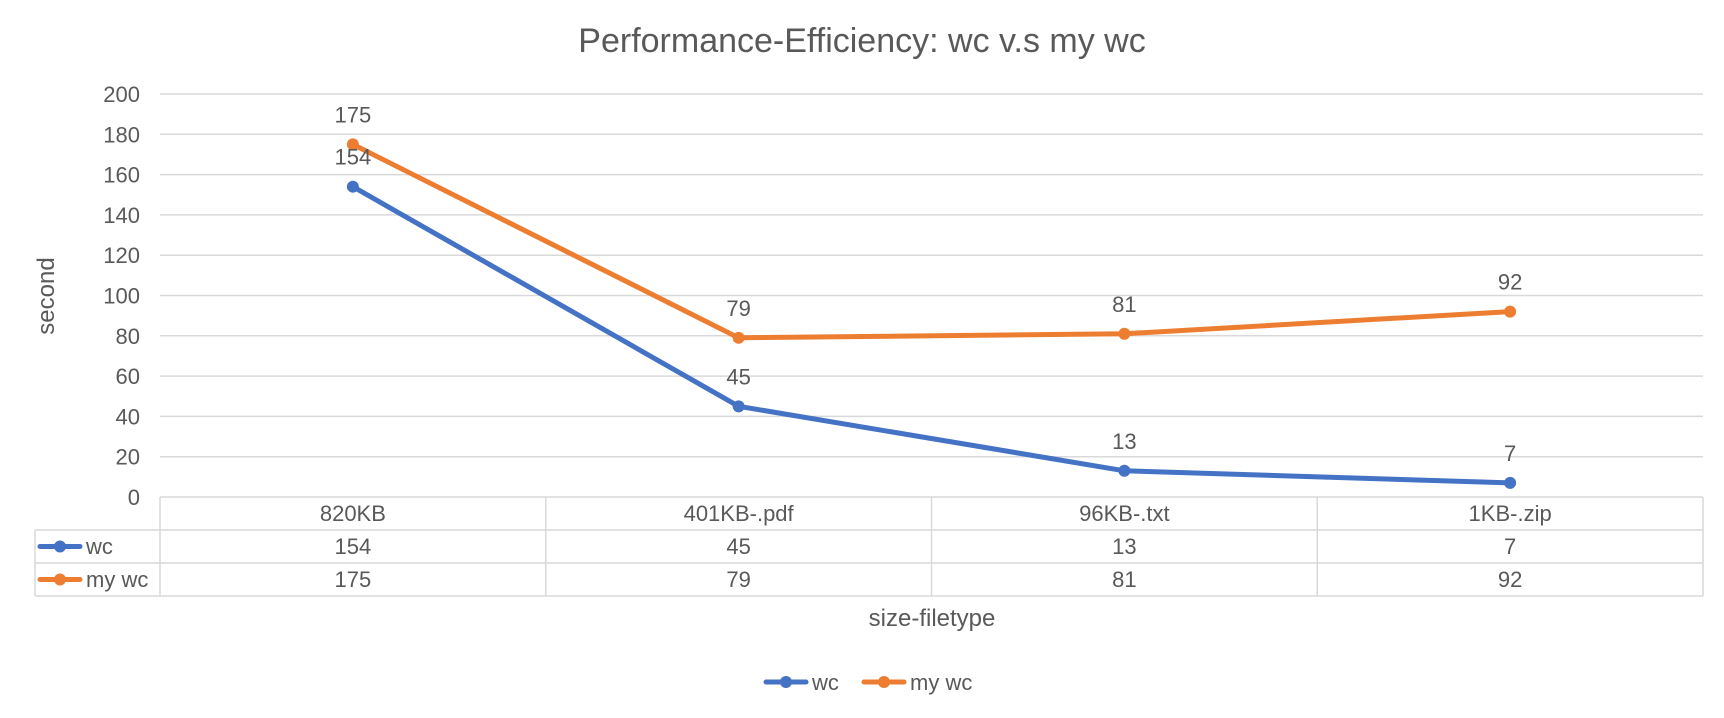 The height and width of the screenshot is (718, 1724). Describe the element at coordinates (121, 215) in the screenshot. I see `y-tick-label: 140` at that location.